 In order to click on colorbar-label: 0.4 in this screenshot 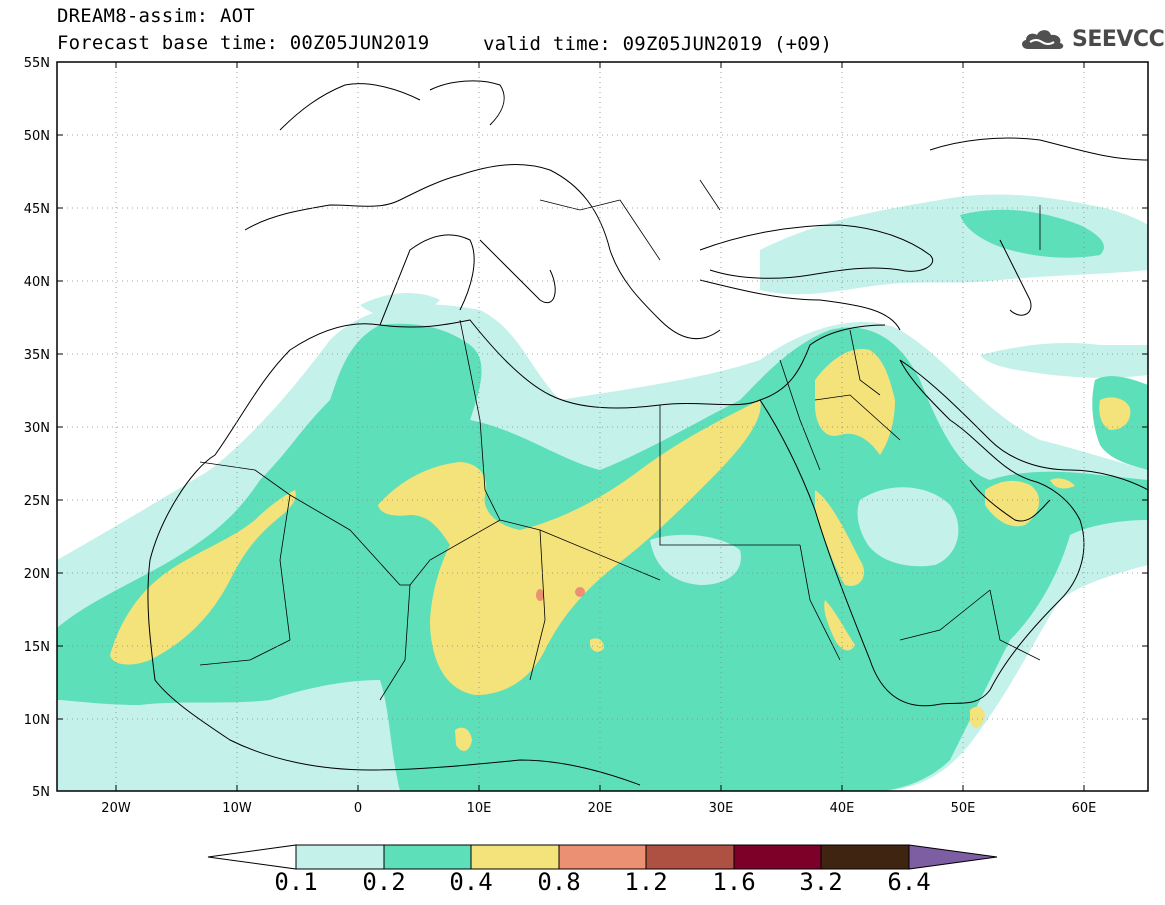, I will do `click(471, 882)`.